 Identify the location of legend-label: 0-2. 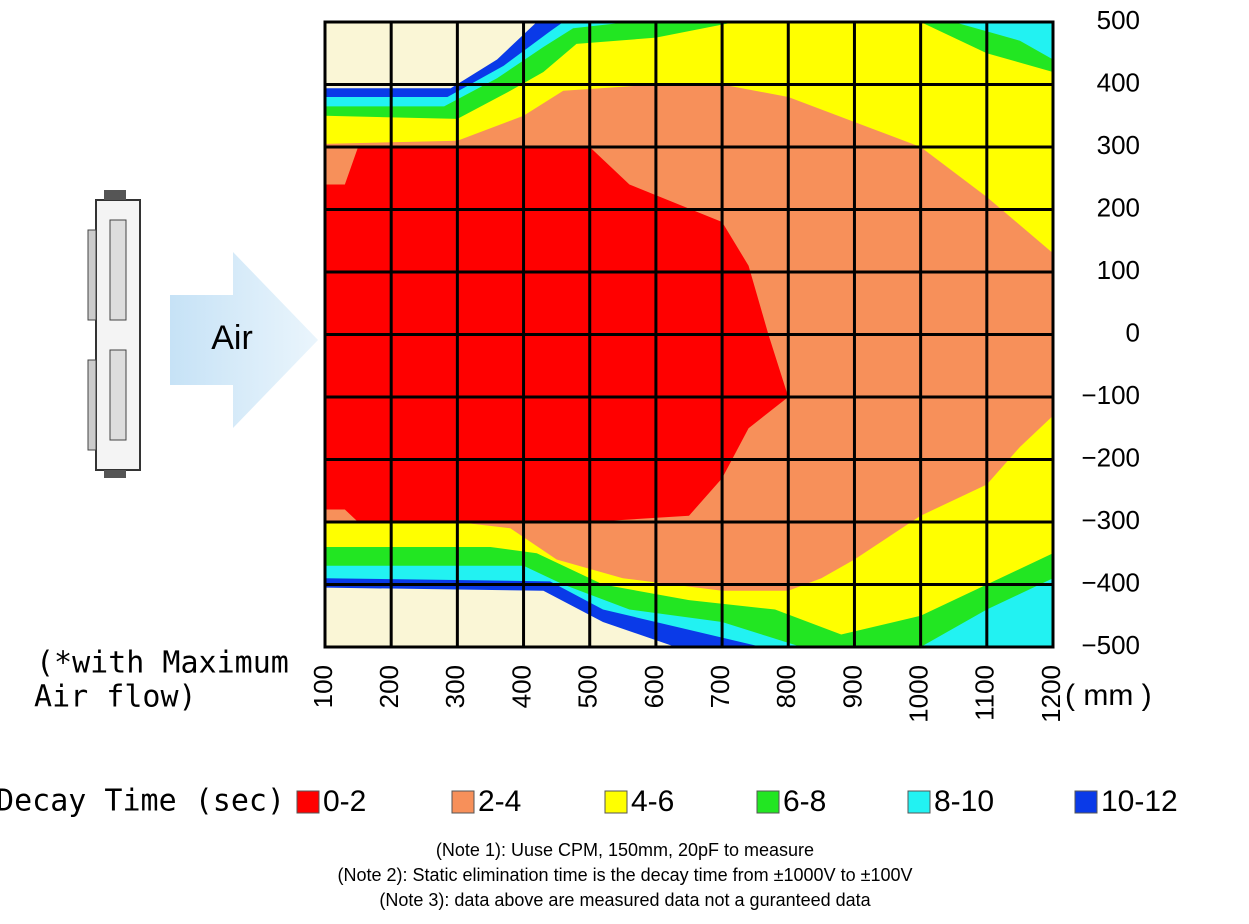
(344, 801).